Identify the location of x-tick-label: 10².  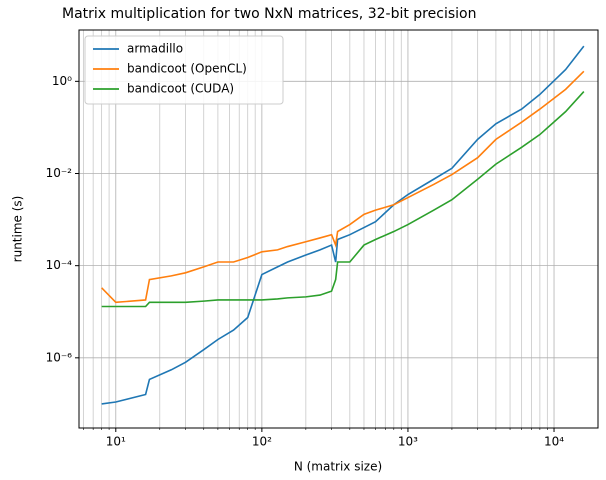
(262, 442).